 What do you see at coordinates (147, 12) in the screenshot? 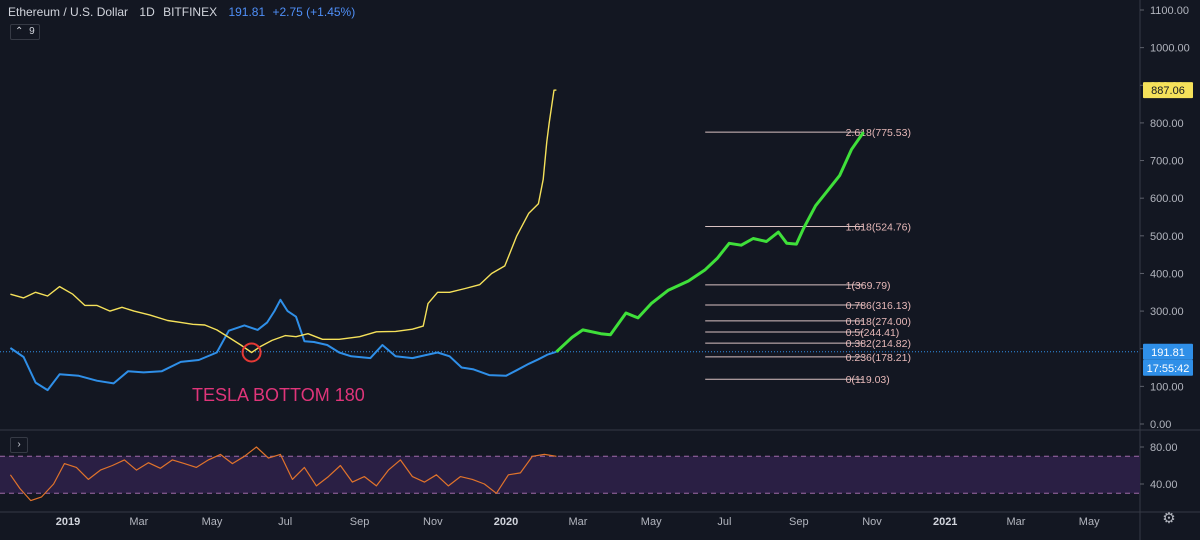
I see `interval-label: 1D` at bounding box center [147, 12].